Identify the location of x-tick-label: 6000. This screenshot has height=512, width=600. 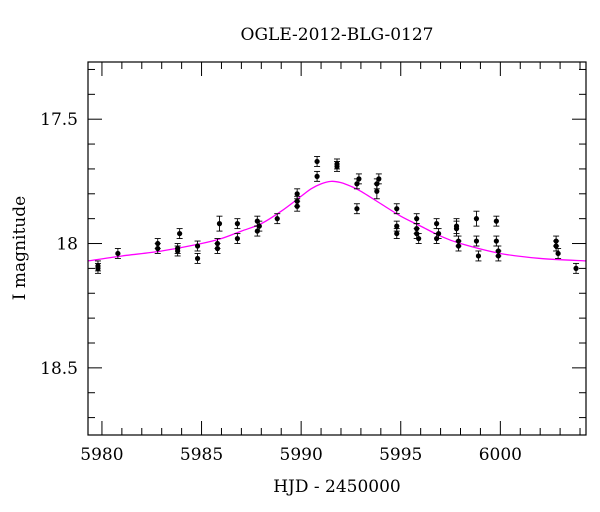
(500, 455).